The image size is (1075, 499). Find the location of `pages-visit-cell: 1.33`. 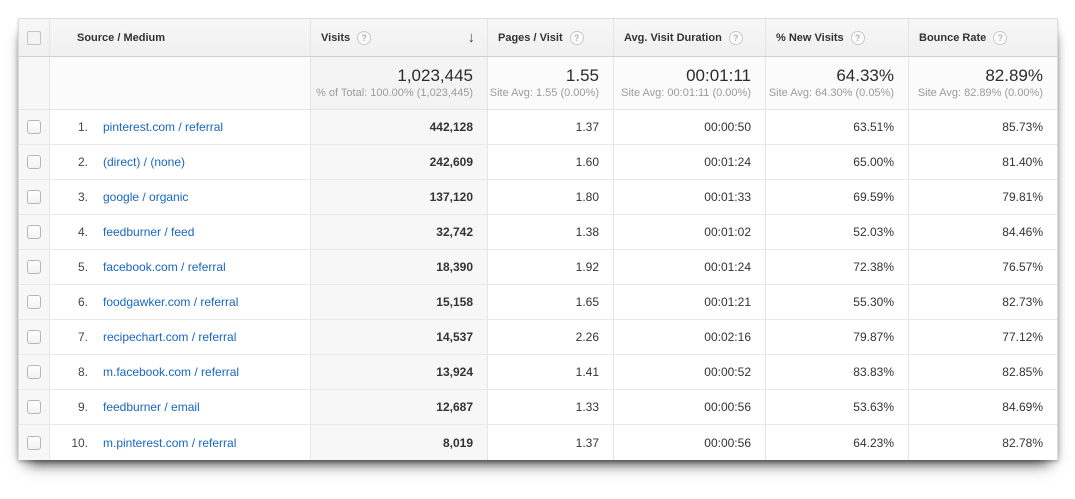

pages-visit-cell: 1.33 is located at coordinates (550, 407).